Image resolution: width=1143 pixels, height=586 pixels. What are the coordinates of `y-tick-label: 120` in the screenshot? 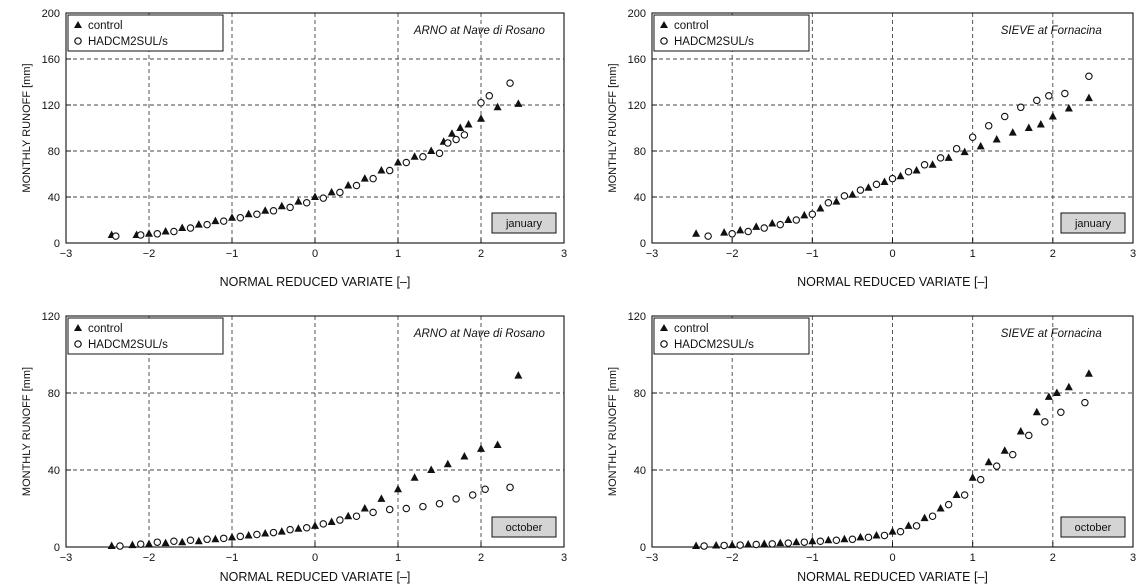 It's located at (637, 106).